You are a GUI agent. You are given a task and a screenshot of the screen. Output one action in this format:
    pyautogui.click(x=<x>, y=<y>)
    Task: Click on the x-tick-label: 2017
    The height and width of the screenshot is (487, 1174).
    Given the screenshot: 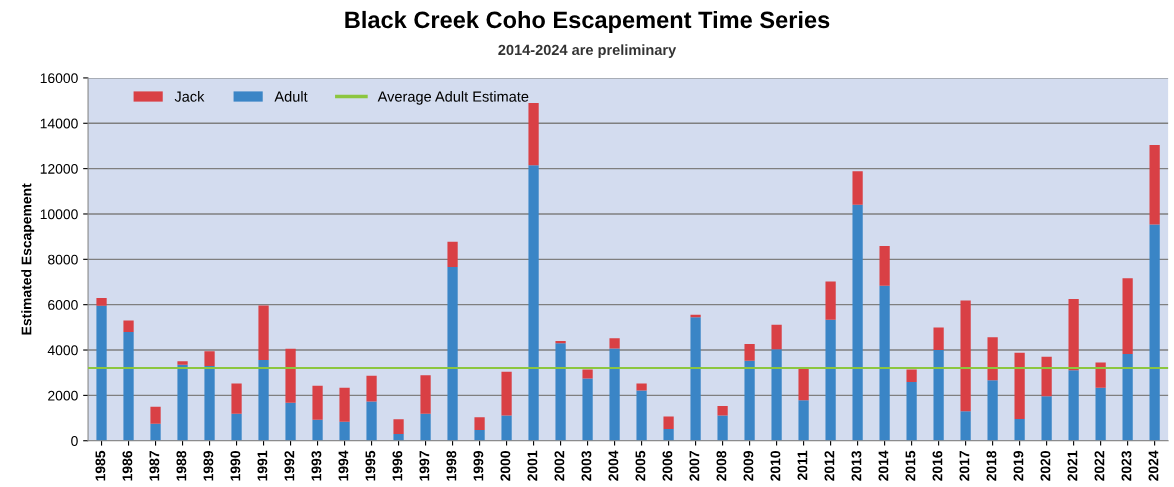 What is the action you would take?
    pyautogui.click(x=964, y=466)
    